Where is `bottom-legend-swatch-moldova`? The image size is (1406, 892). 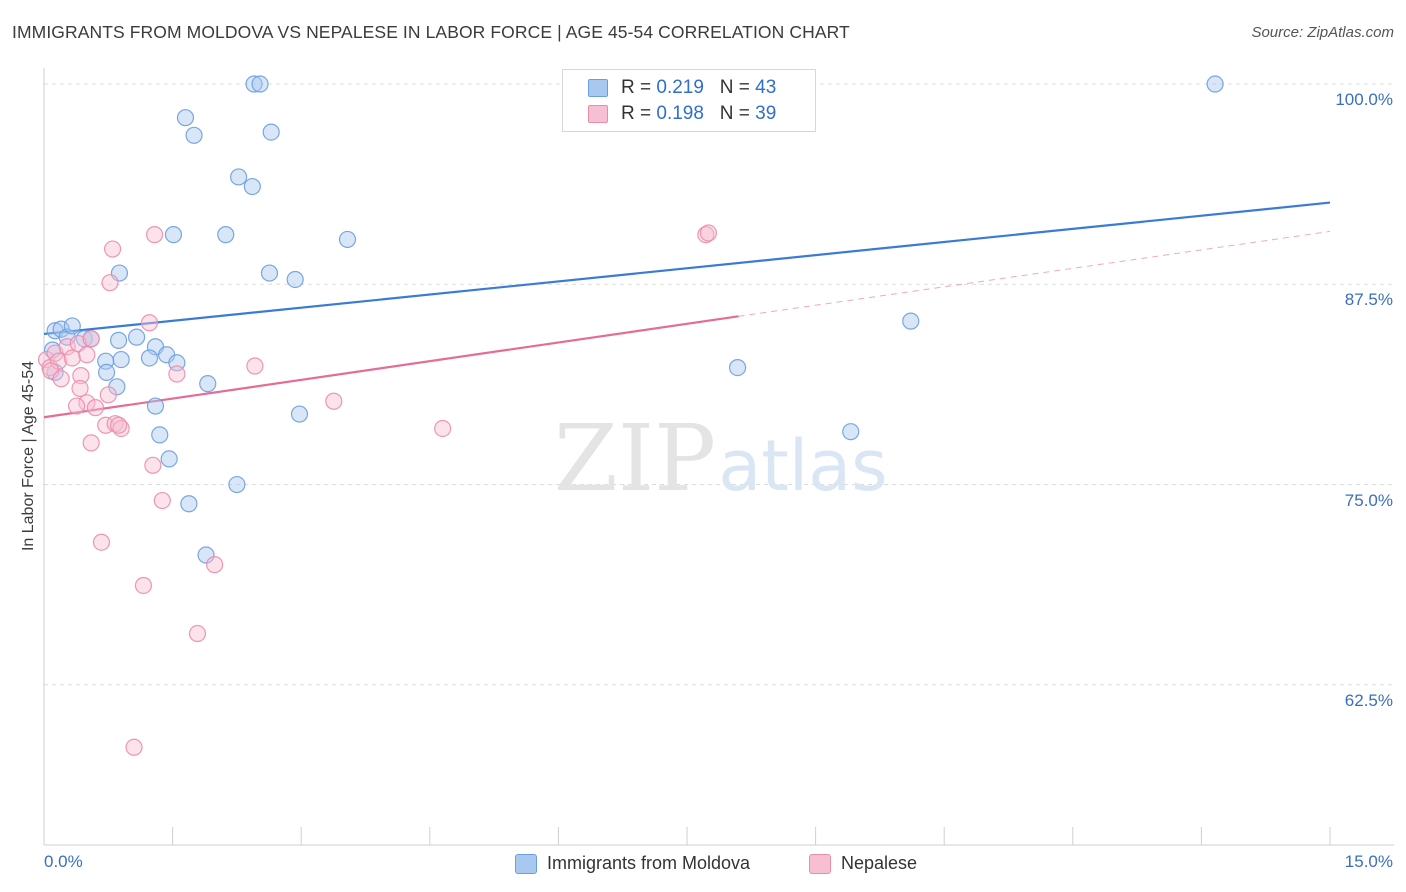 bottom-legend-swatch-moldova is located at coordinates (526, 864).